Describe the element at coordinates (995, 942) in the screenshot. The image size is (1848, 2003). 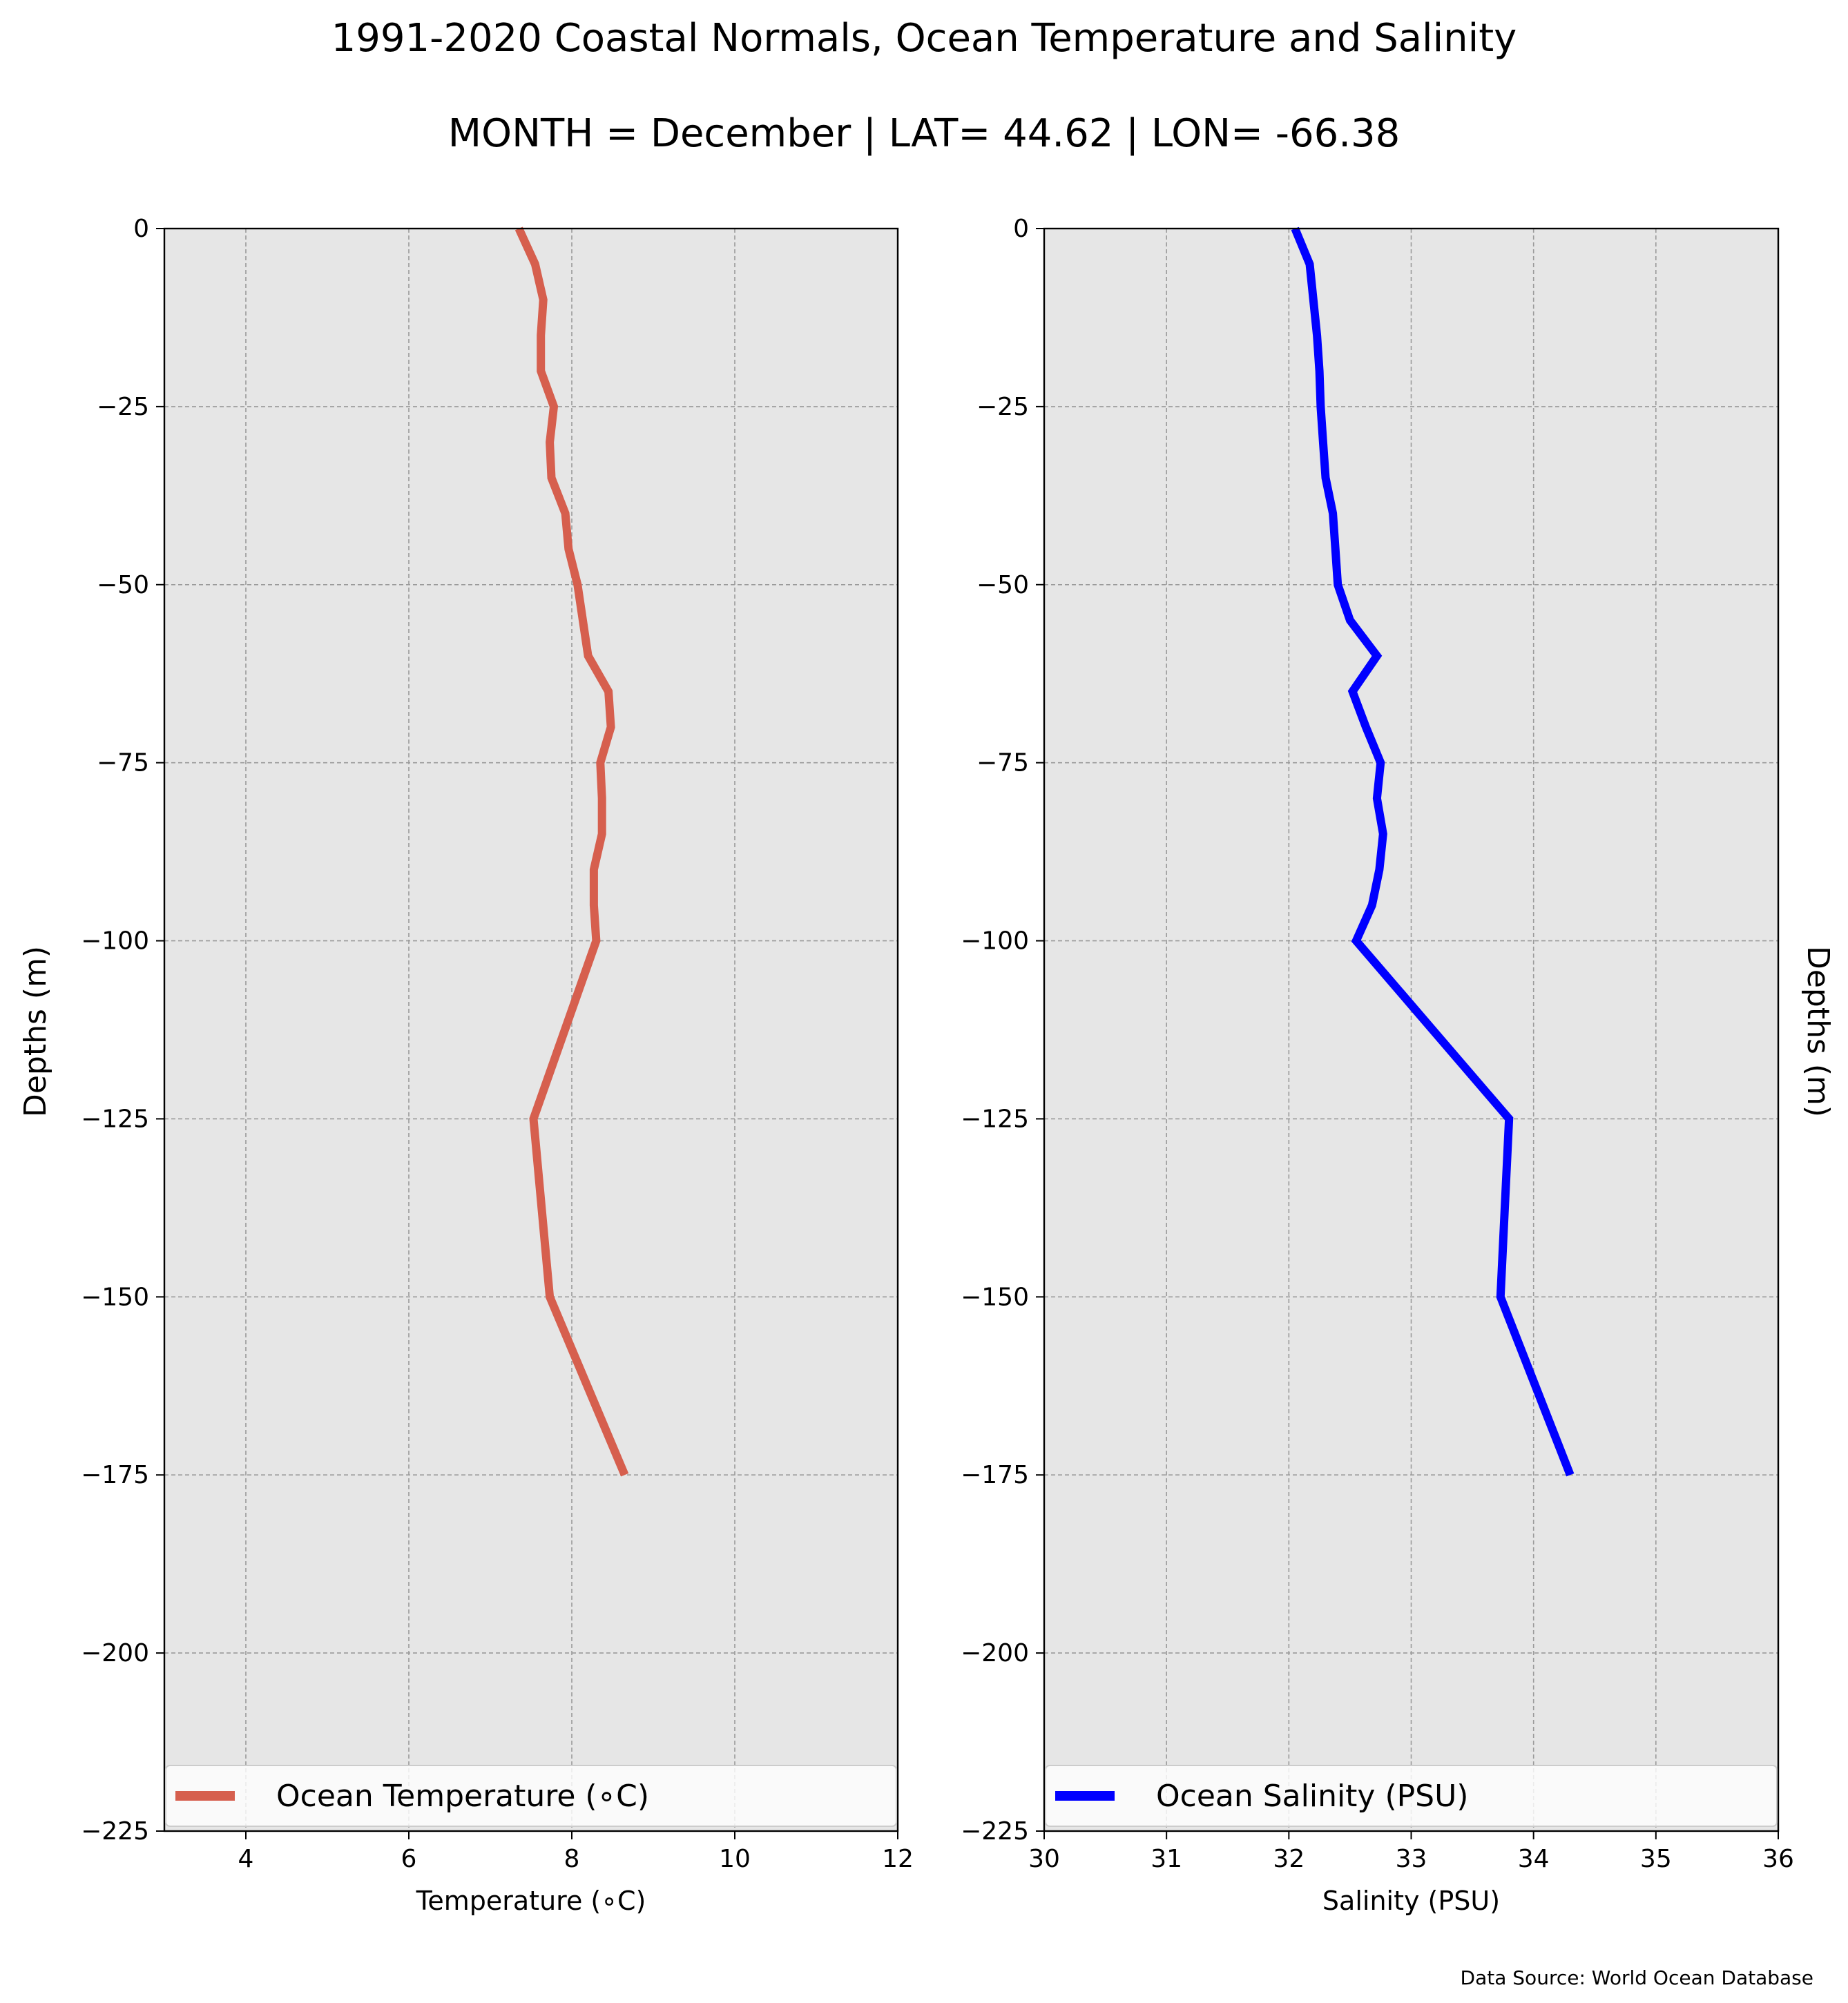
I see `sal-y-tick-label: −100` at that location.